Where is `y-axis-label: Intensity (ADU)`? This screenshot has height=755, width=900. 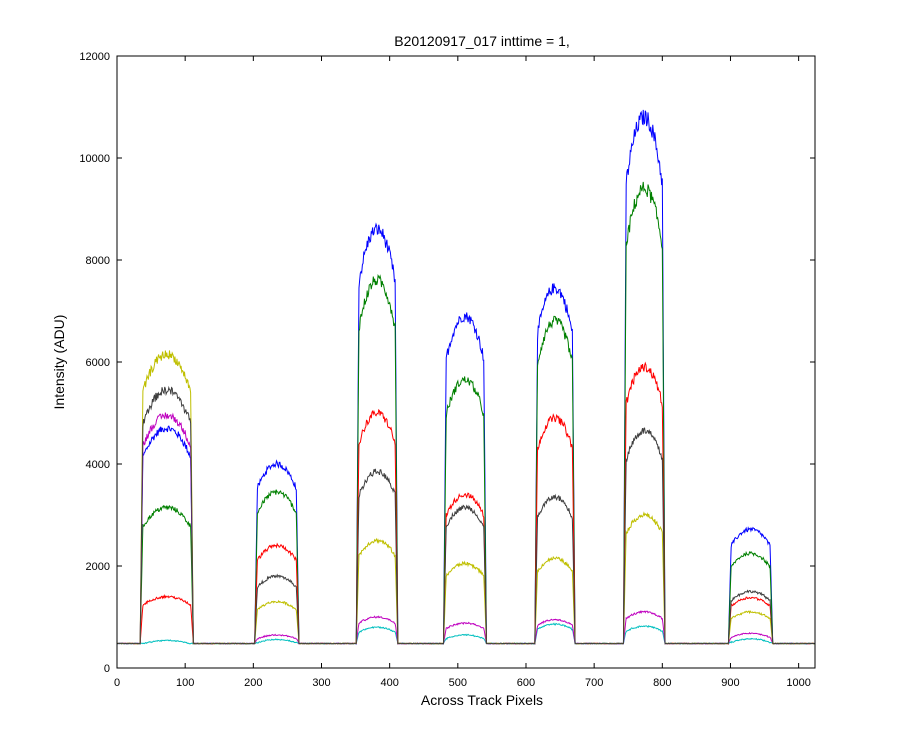
y-axis-label: Intensity (ADU) is located at coordinates (59, 362).